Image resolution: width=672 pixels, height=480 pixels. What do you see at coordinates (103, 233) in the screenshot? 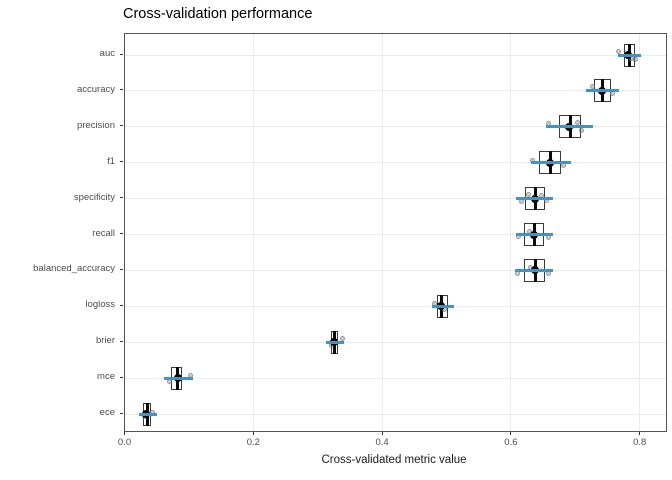
I see `y-tick-label: recall` at bounding box center [103, 233].